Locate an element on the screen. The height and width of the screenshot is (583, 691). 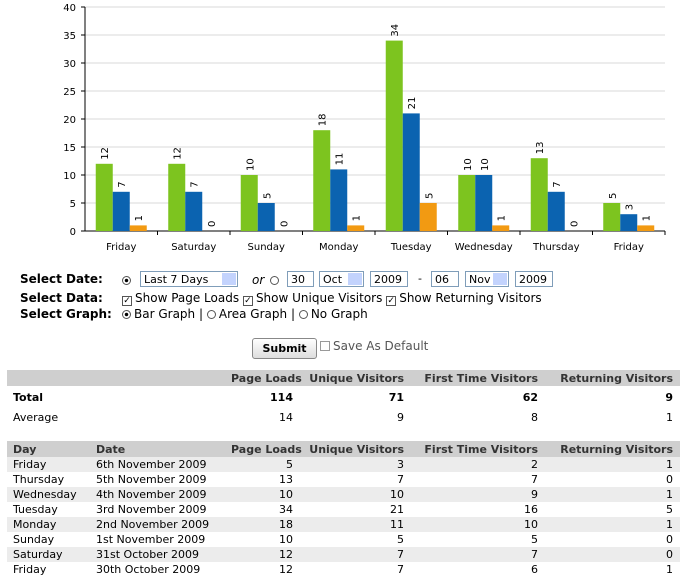
to-month: Nov is located at coordinates (487, 279).